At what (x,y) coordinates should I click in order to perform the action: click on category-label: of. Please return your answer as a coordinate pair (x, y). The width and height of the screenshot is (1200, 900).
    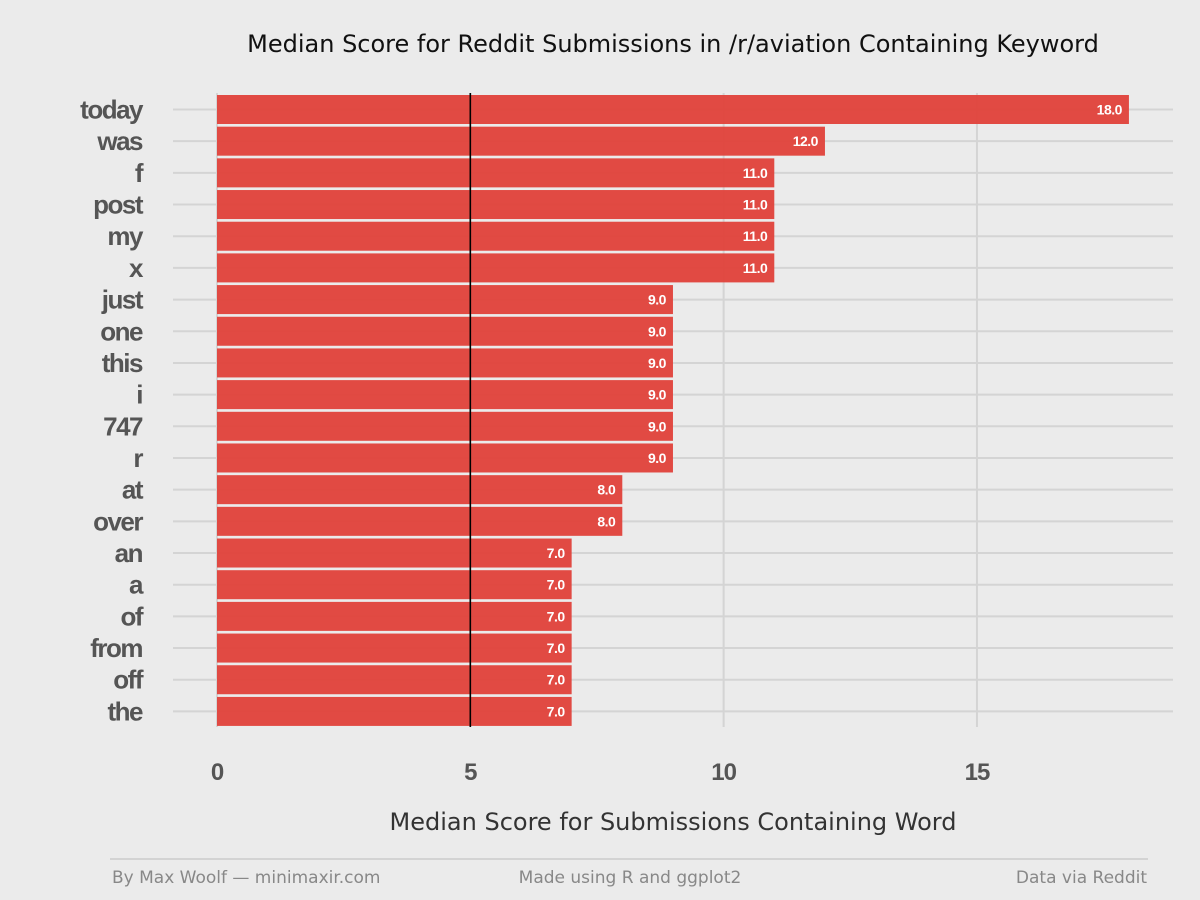
    Looking at the image, I should click on (131, 616).